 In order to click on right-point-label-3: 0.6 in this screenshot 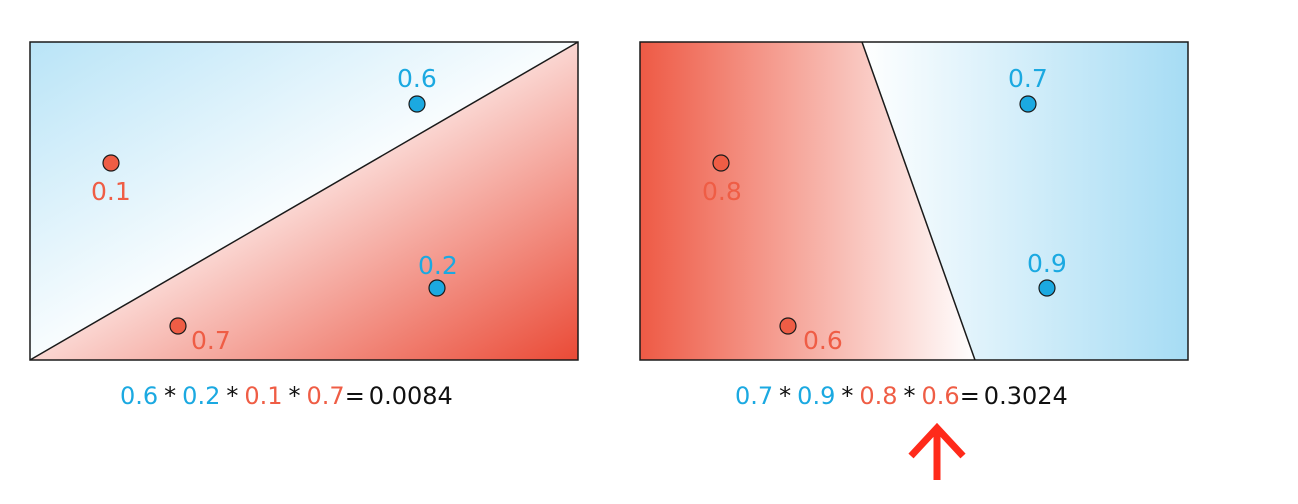, I will do `click(823, 340)`.